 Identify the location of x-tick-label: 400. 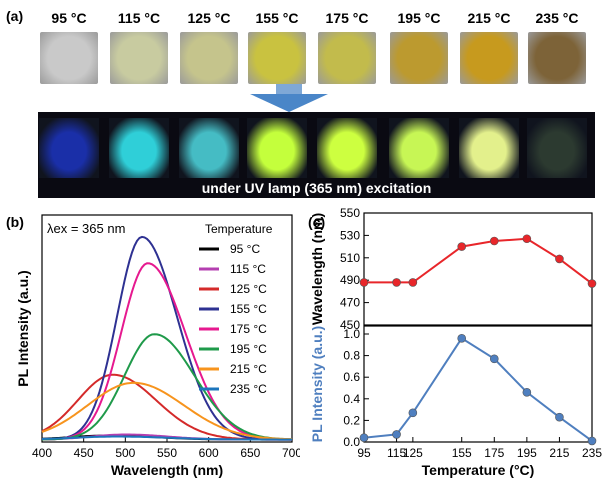
(42, 453).